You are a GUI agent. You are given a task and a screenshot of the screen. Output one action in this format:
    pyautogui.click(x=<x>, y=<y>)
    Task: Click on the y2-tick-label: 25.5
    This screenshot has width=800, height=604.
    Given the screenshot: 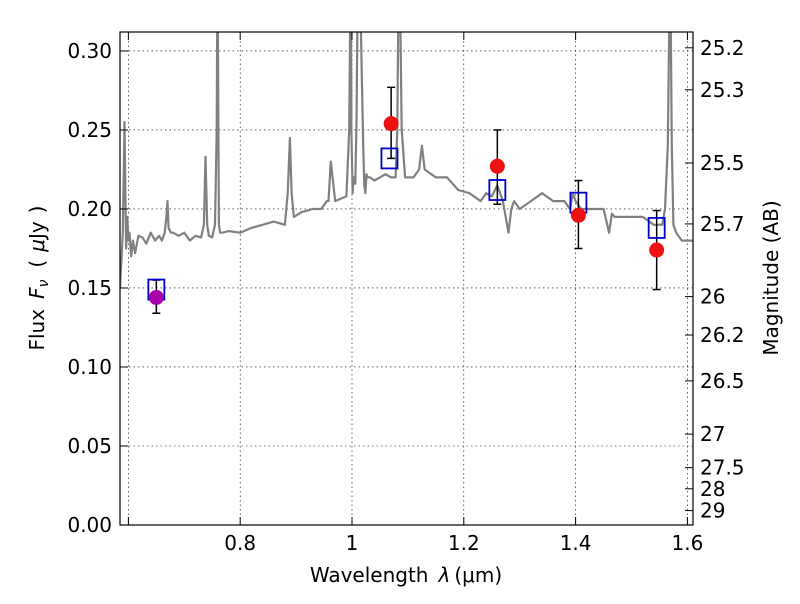 What is the action you would take?
    pyautogui.click(x=722, y=163)
    